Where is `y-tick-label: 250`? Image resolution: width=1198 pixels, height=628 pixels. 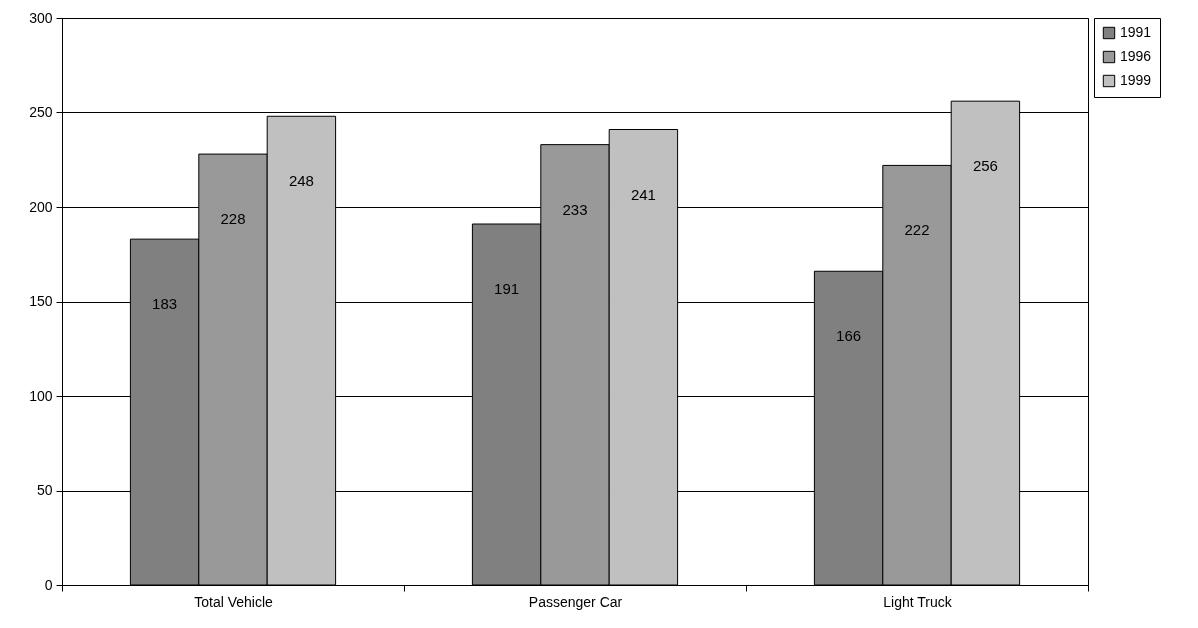
y-tick-label: 250 is located at coordinates (41, 112).